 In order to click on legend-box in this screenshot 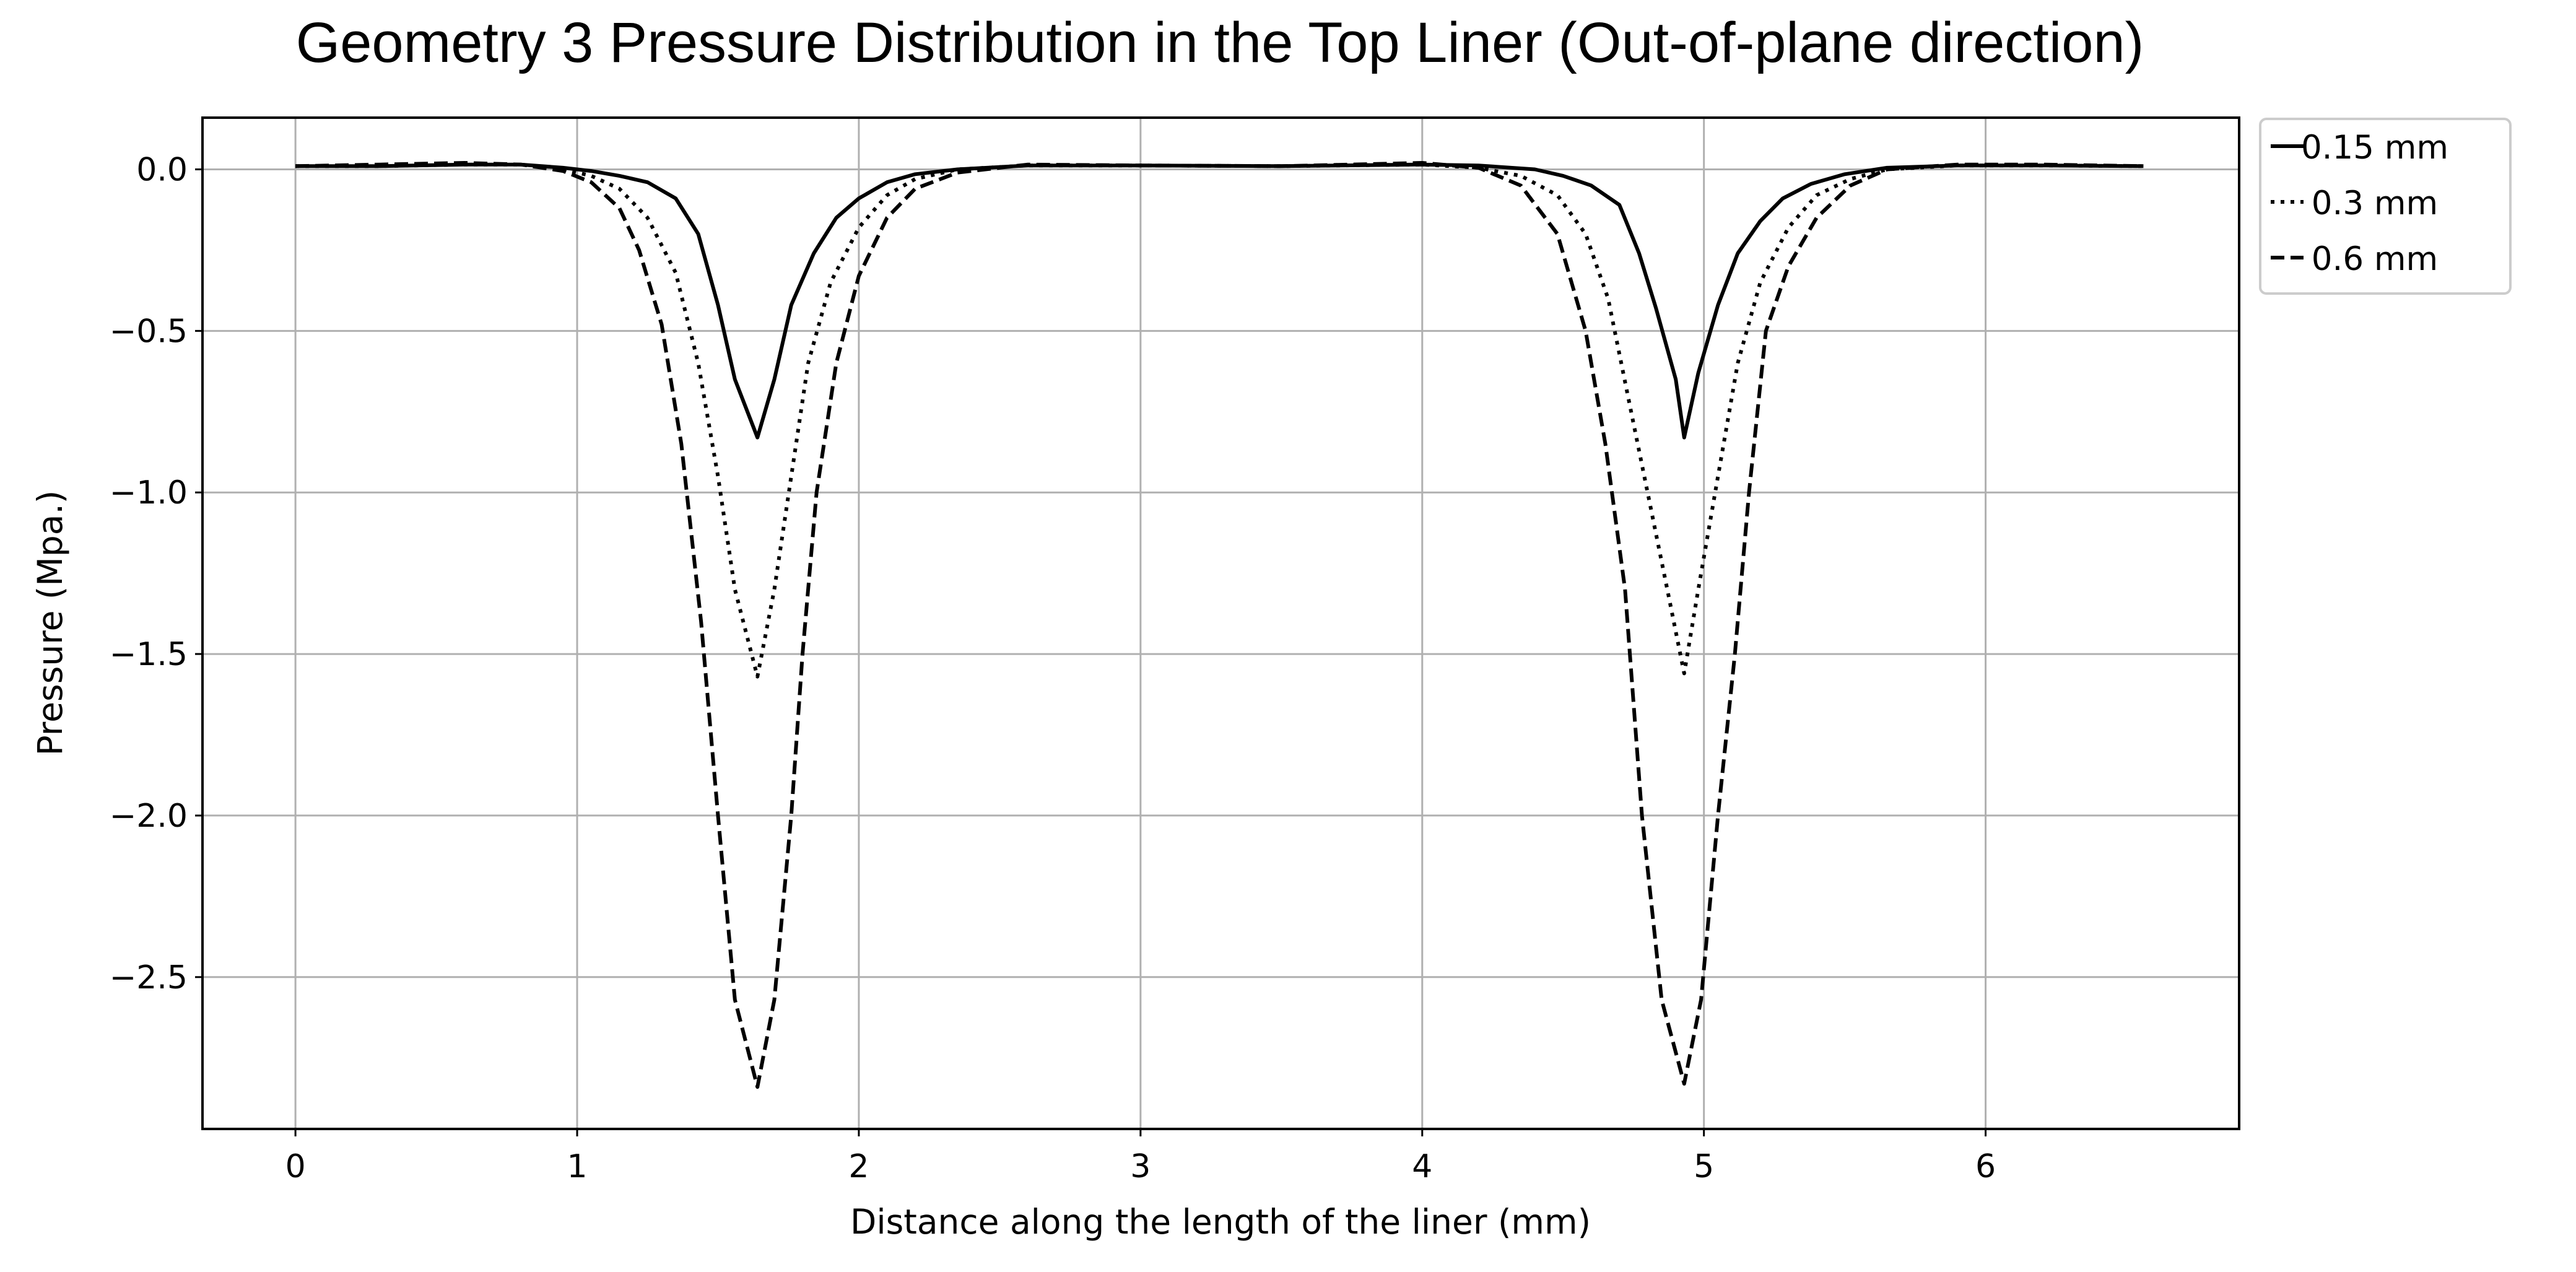, I will do `click(2385, 206)`.